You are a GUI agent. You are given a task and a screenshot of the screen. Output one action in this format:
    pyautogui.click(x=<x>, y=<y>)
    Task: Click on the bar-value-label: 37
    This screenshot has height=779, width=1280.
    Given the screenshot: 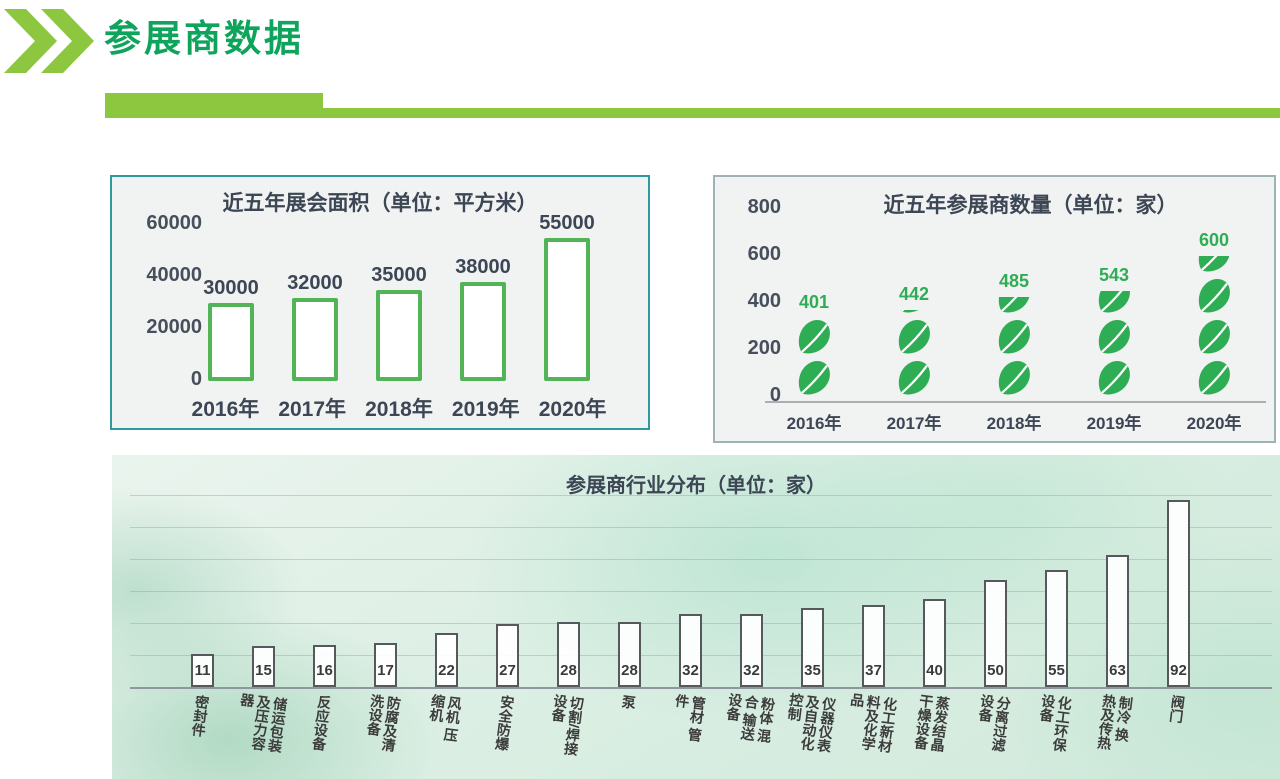 What is the action you would take?
    pyautogui.click(x=873, y=670)
    